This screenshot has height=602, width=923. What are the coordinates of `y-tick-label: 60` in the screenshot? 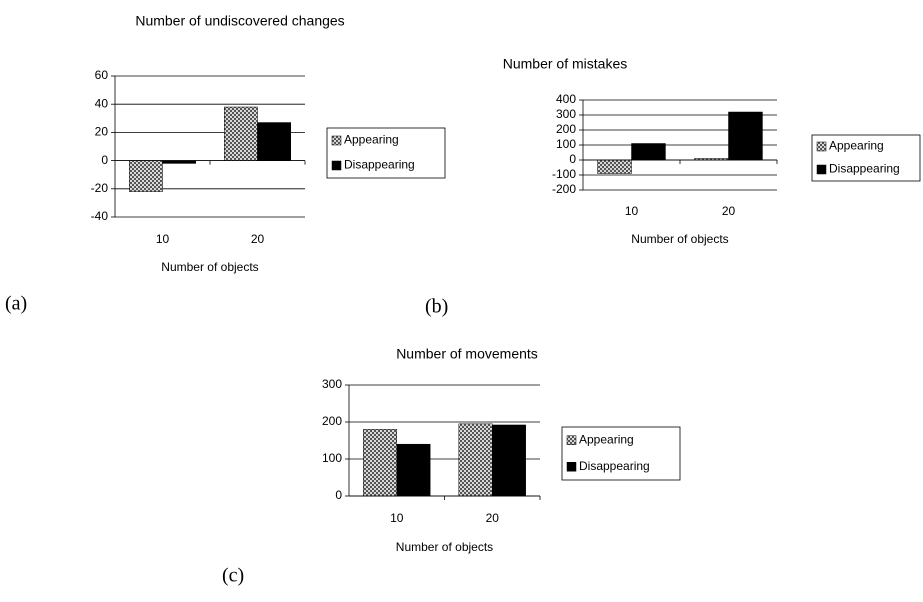 It's located at (102, 75).